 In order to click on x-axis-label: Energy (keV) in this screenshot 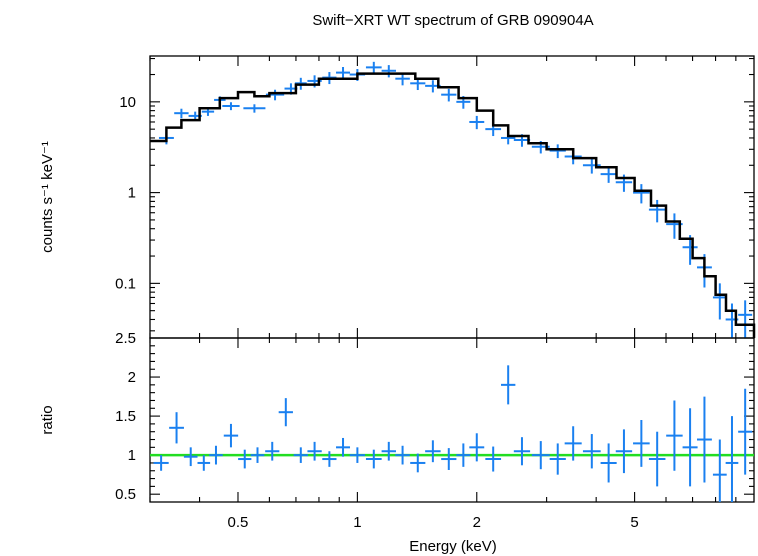, I will do `click(453, 546)`.